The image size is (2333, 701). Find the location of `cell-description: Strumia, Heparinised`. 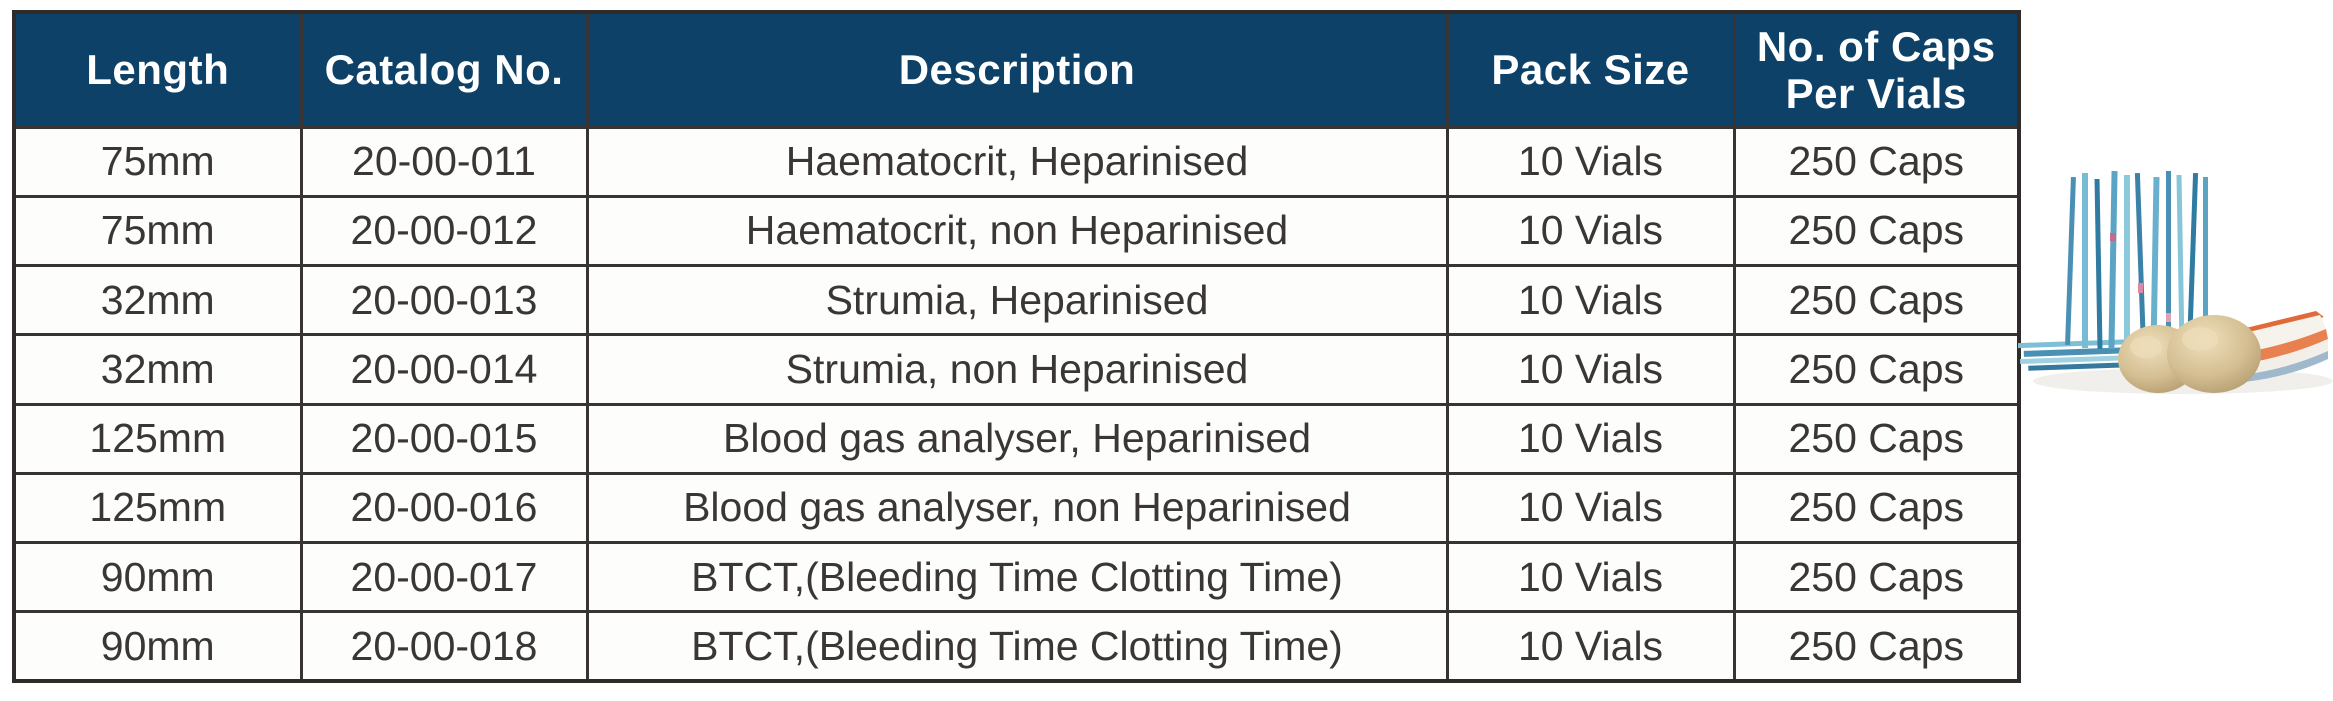

cell-description: Strumia, Heparinised is located at coordinates (1017, 300).